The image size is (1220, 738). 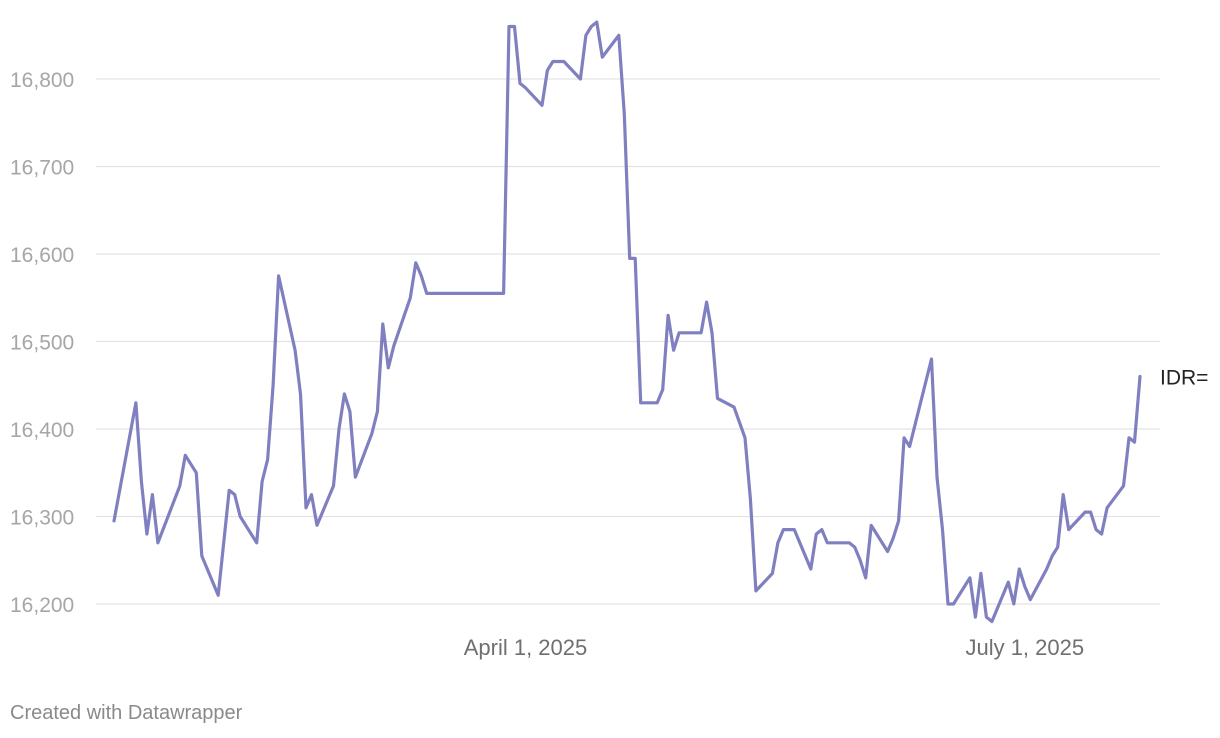 I want to click on x-tick-label: July 1, 2025, so click(x=1024, y=647).